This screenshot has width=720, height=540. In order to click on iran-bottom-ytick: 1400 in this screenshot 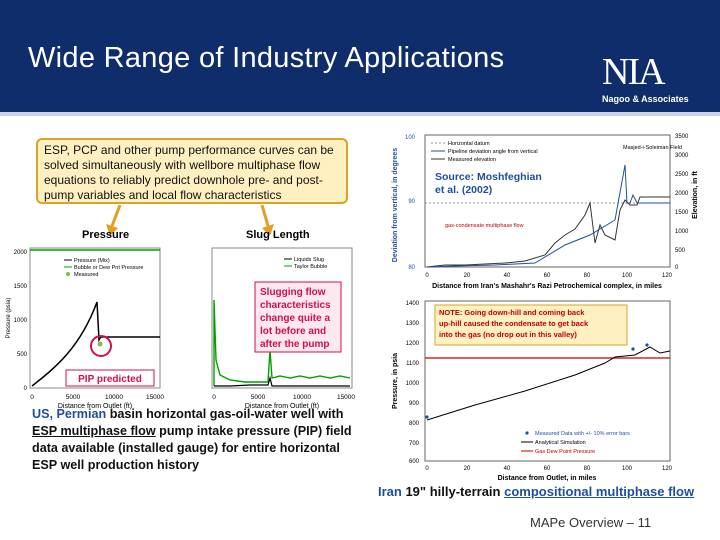, I will do `click(413, 304)`.